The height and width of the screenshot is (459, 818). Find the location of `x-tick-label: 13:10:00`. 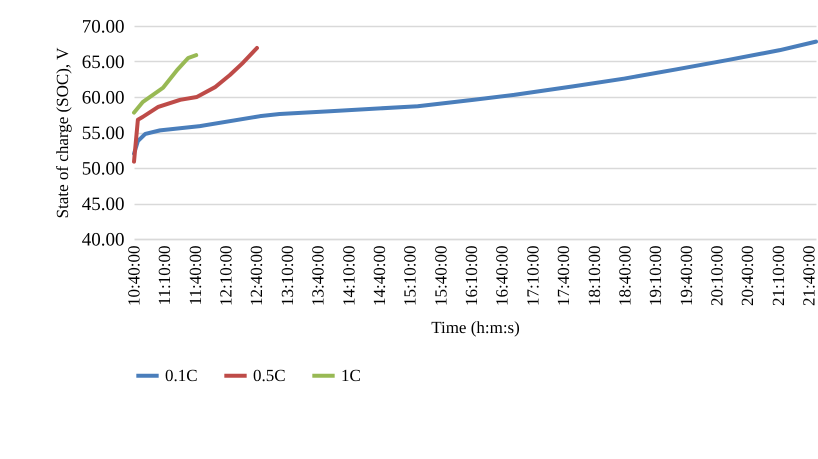

x-tick-label: 13:10:00 is located at coordinates (287, 276).